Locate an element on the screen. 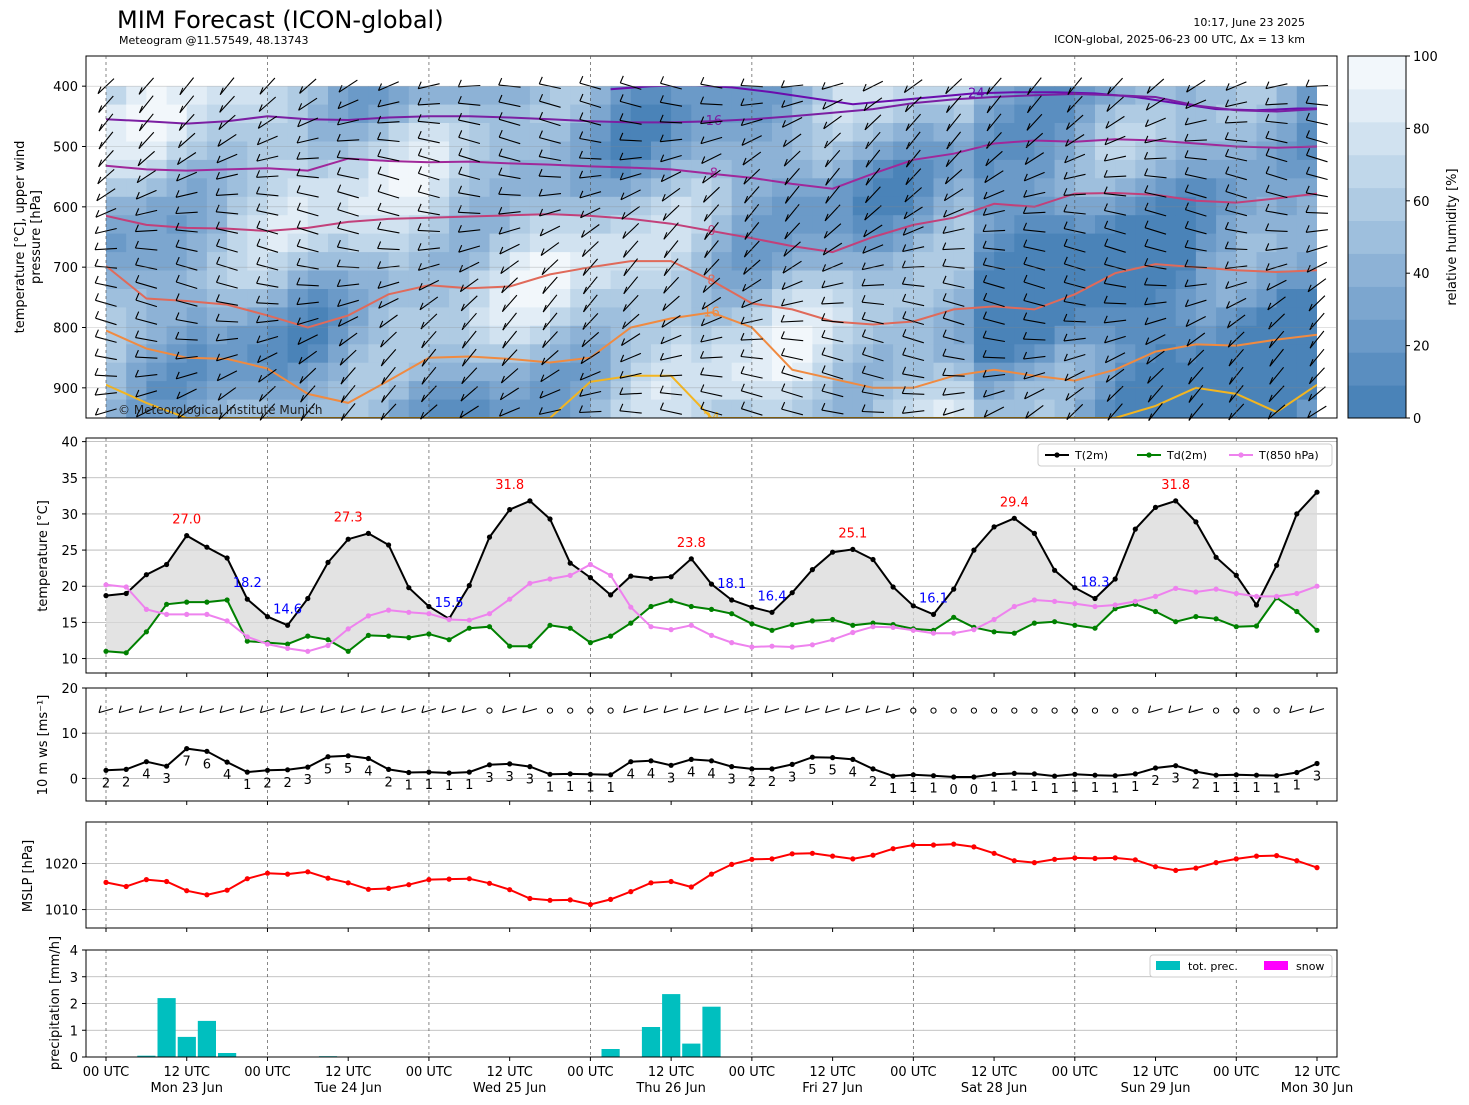  wind-value-label: 4 is located at coordinates (146, 775).